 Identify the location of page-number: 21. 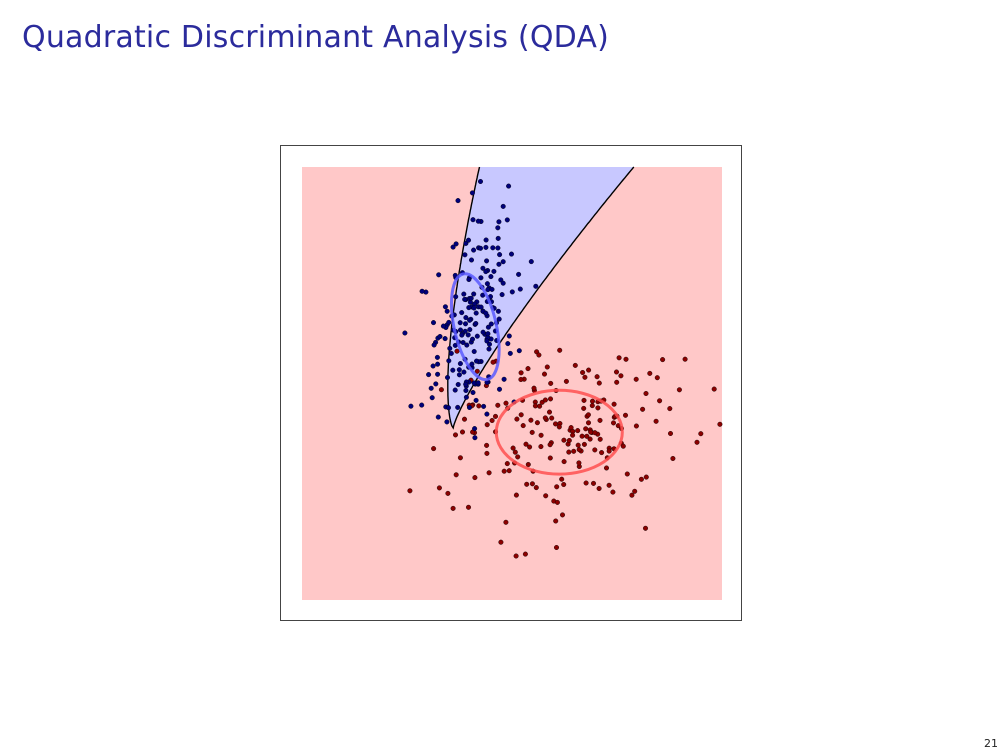
(991, 743).